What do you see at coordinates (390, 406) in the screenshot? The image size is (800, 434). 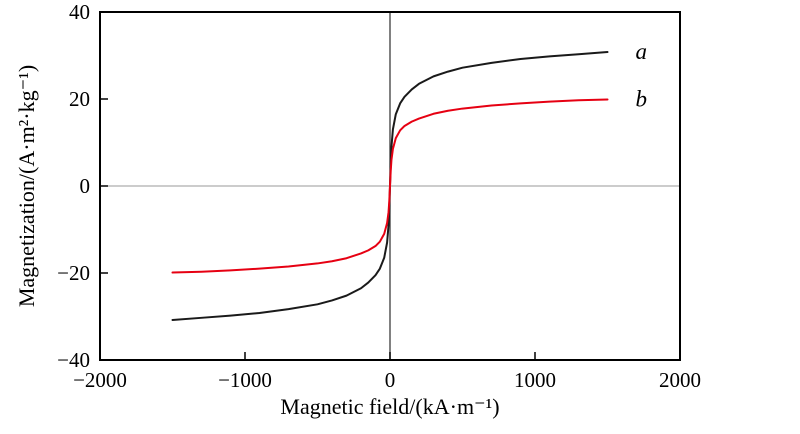 I see `x-axis-label: Magnetic field/(kA·m⁻¹)` at bounding box center [390, 406].